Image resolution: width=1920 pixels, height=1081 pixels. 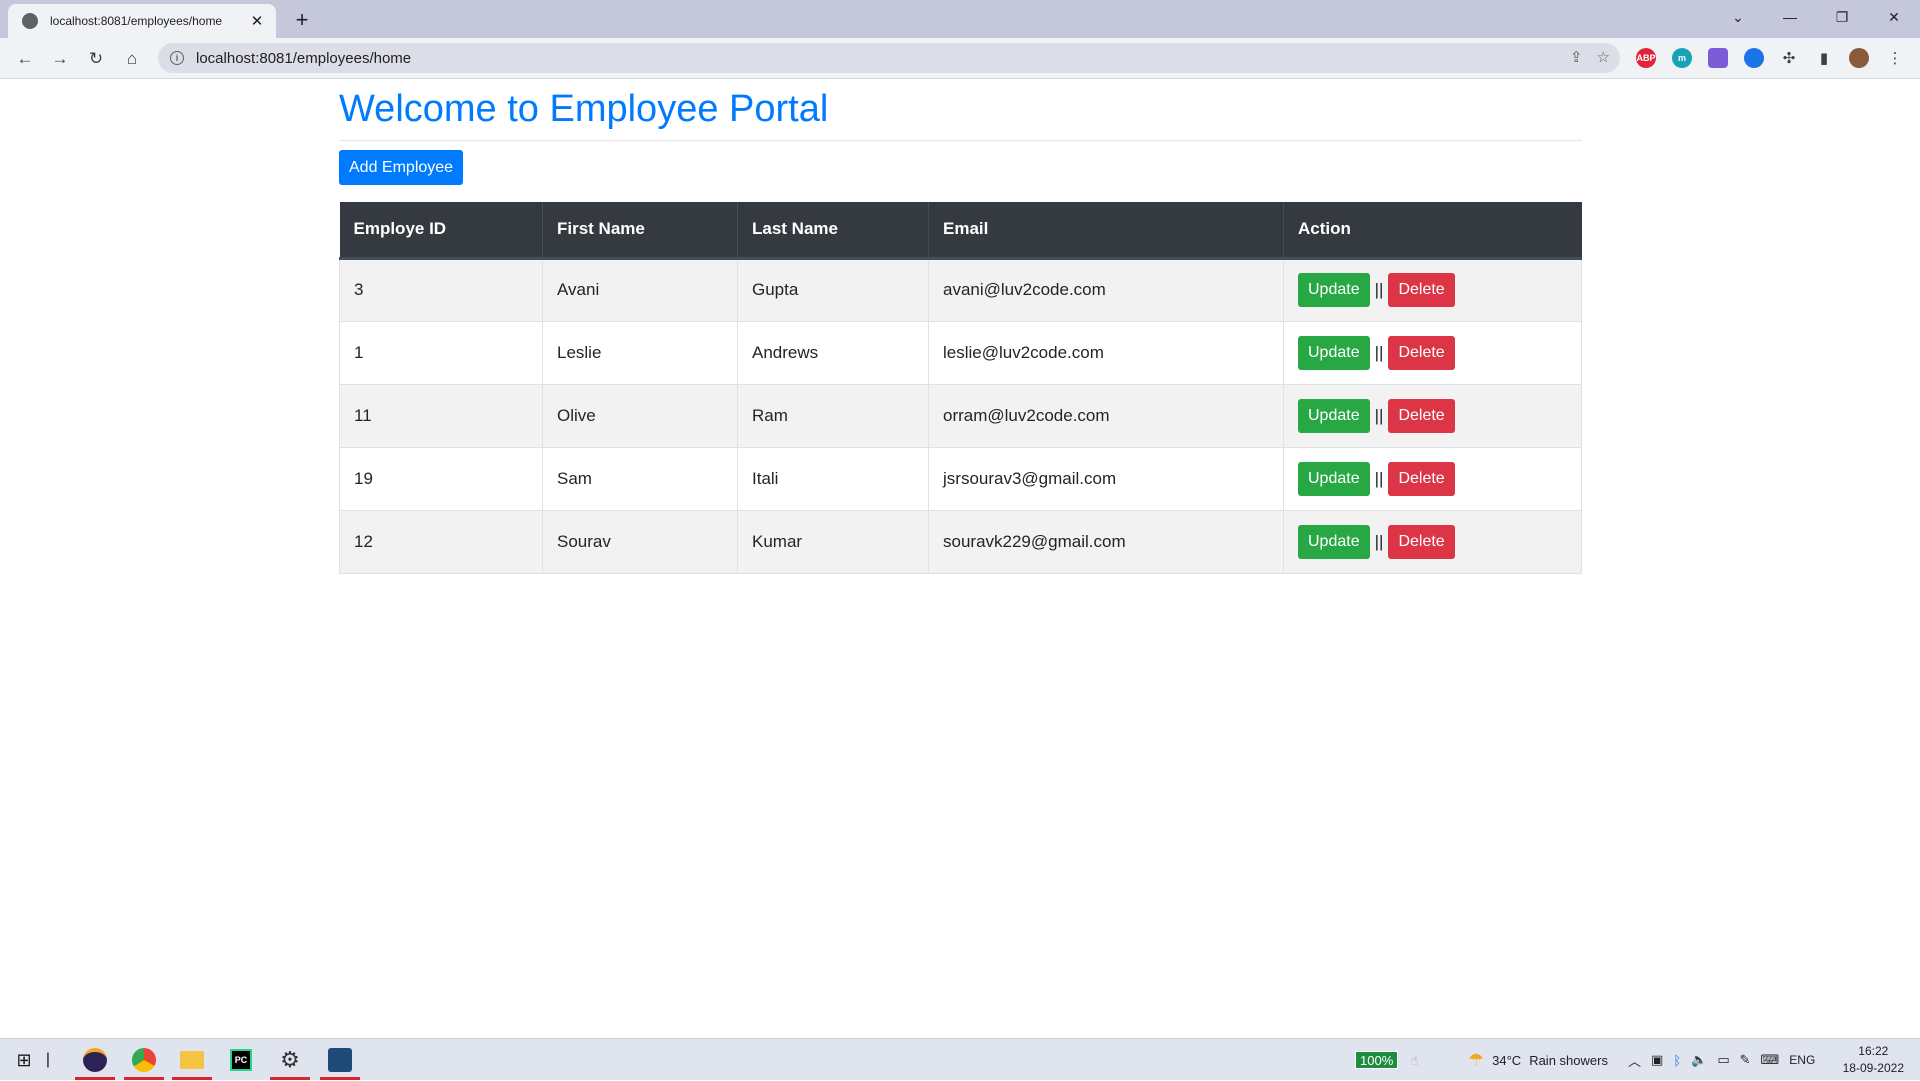 I want to click on eclipse-app-icon, so click(x=95, y=1060).